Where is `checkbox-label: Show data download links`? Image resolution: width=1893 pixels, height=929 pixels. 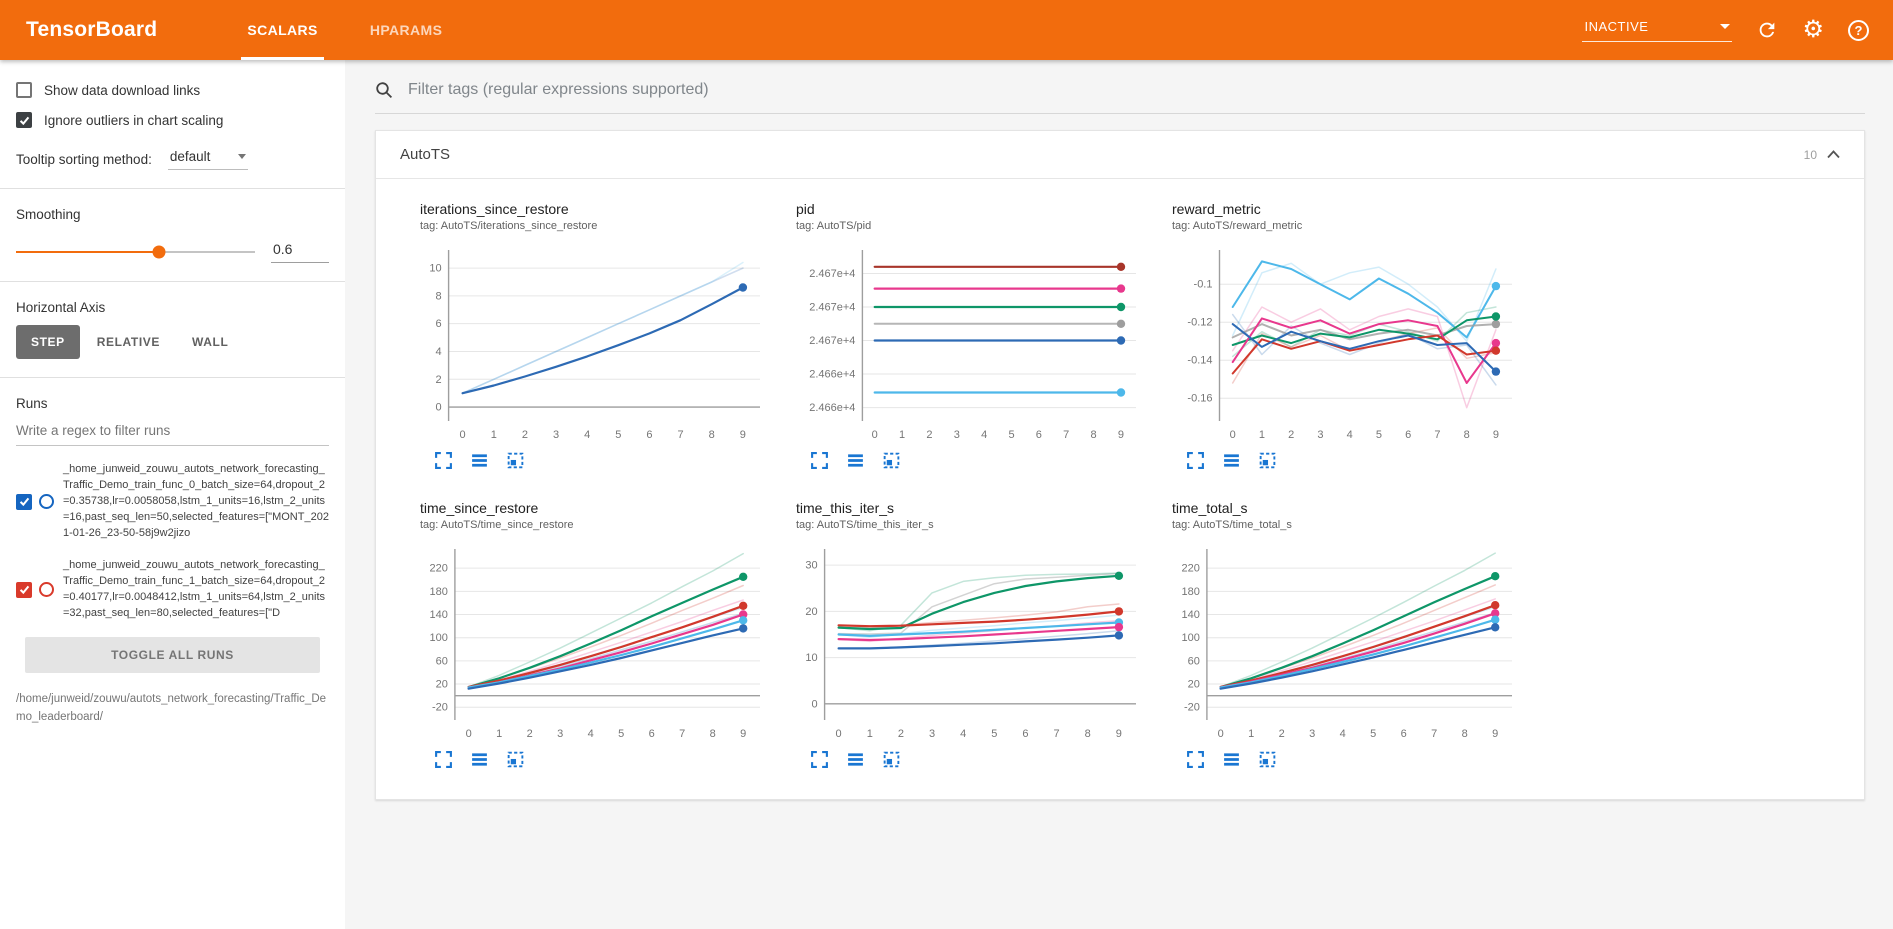
checkbox-label: Show data download links is located at coordinates (122, 90).